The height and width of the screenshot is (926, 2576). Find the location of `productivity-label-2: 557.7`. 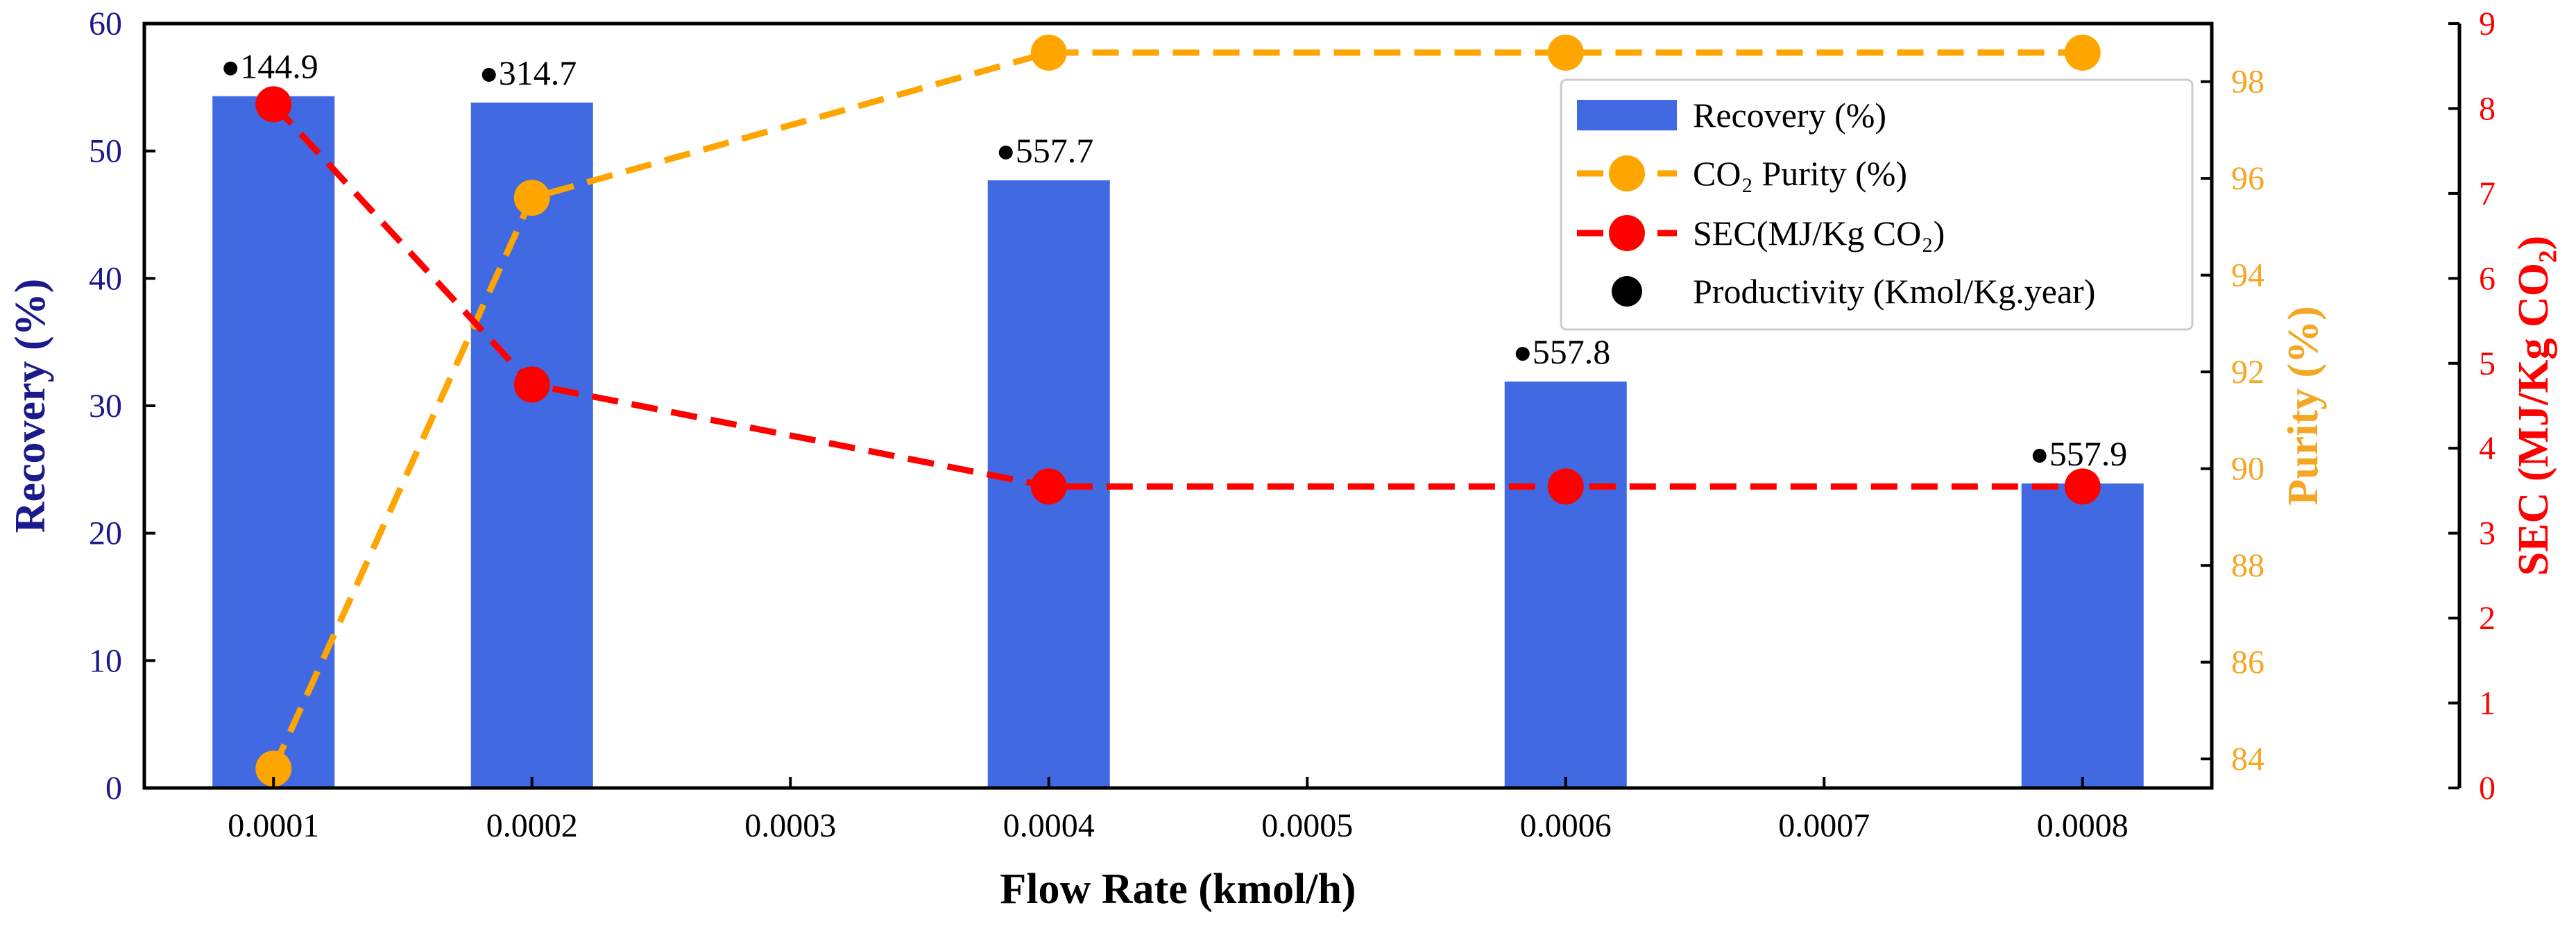

productivity-label-2: 557.7 is located at coordinates (1055, 150).